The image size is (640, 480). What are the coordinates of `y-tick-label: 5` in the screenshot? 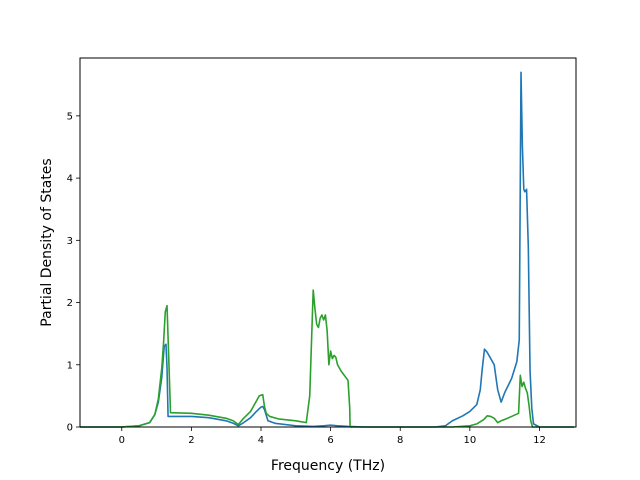 It's located at (70, 116).